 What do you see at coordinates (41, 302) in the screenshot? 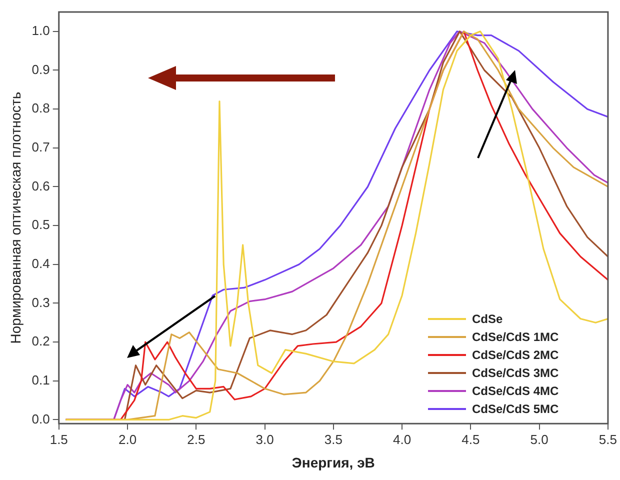
I see `y-tick-label: 0.3` at bounding box center [41, 302].